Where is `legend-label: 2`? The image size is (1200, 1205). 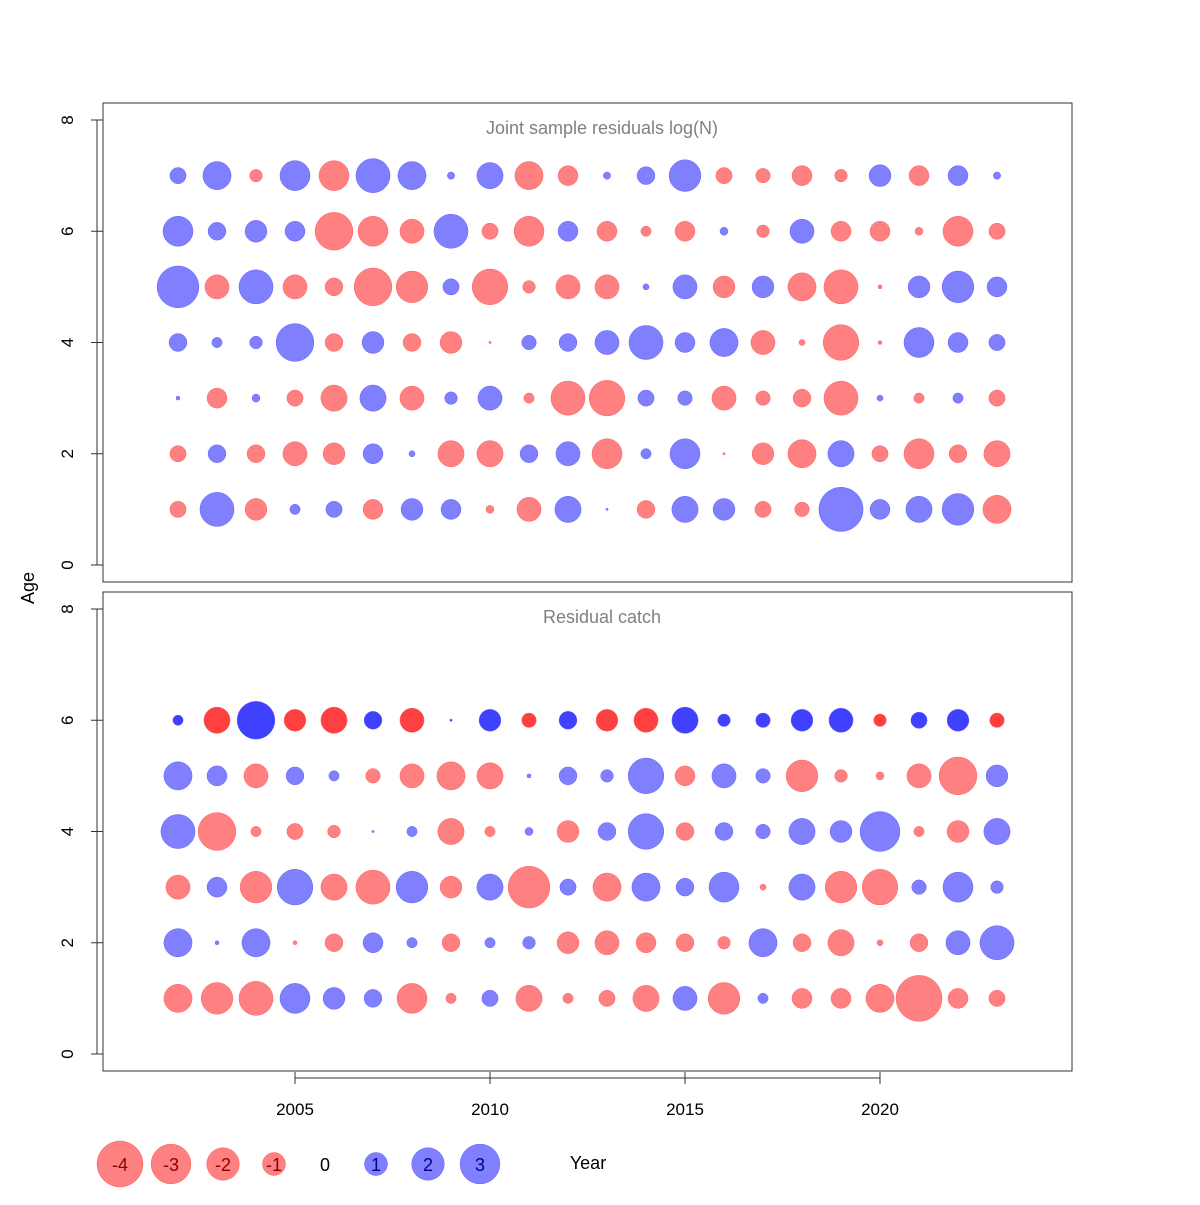
legend-label: 2 is located at coordinates (428, 1165).